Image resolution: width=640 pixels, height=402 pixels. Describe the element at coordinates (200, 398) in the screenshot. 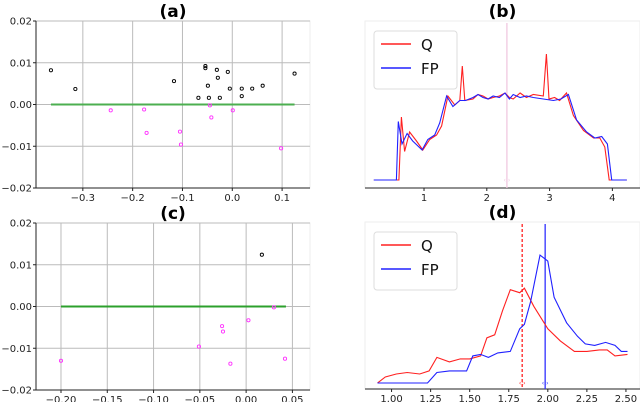

I see `x-tick-label: −0.05` at that location.